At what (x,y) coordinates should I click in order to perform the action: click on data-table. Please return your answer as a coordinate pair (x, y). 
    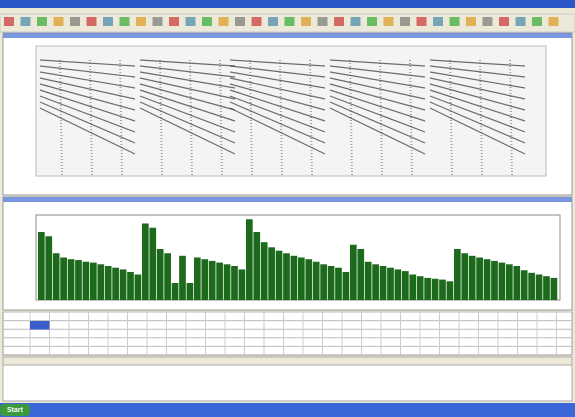
    Looking at the image, I should click on (287, 333).